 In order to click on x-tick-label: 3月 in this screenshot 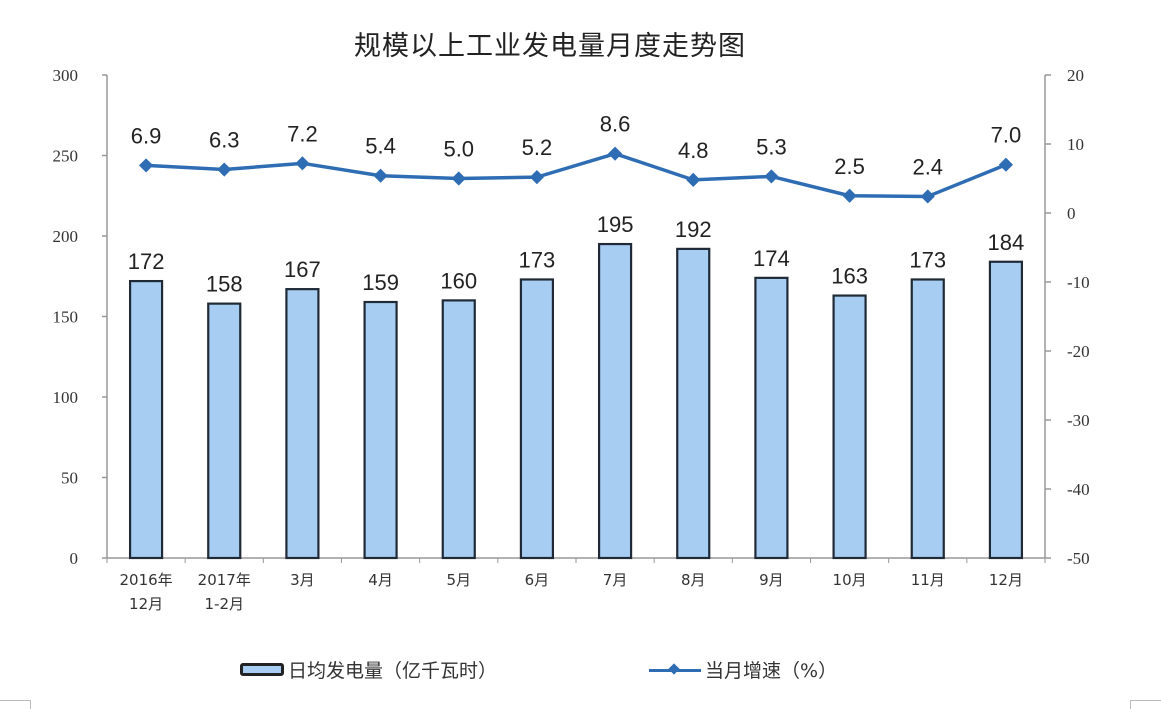, I will do `click(302, 580)`.